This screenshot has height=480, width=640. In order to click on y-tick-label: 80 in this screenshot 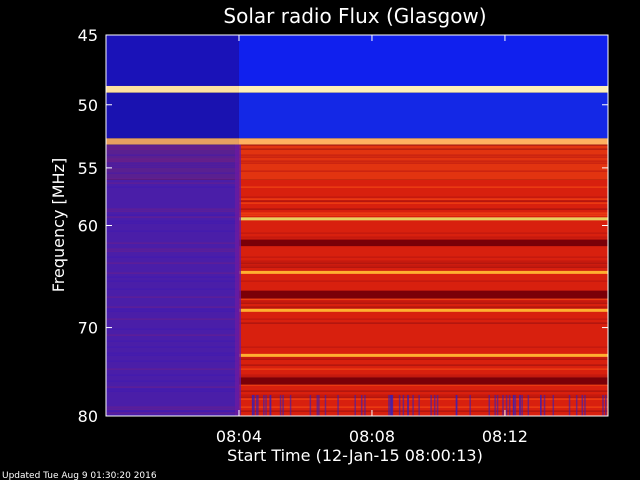, I will do `click(88, 416)`.